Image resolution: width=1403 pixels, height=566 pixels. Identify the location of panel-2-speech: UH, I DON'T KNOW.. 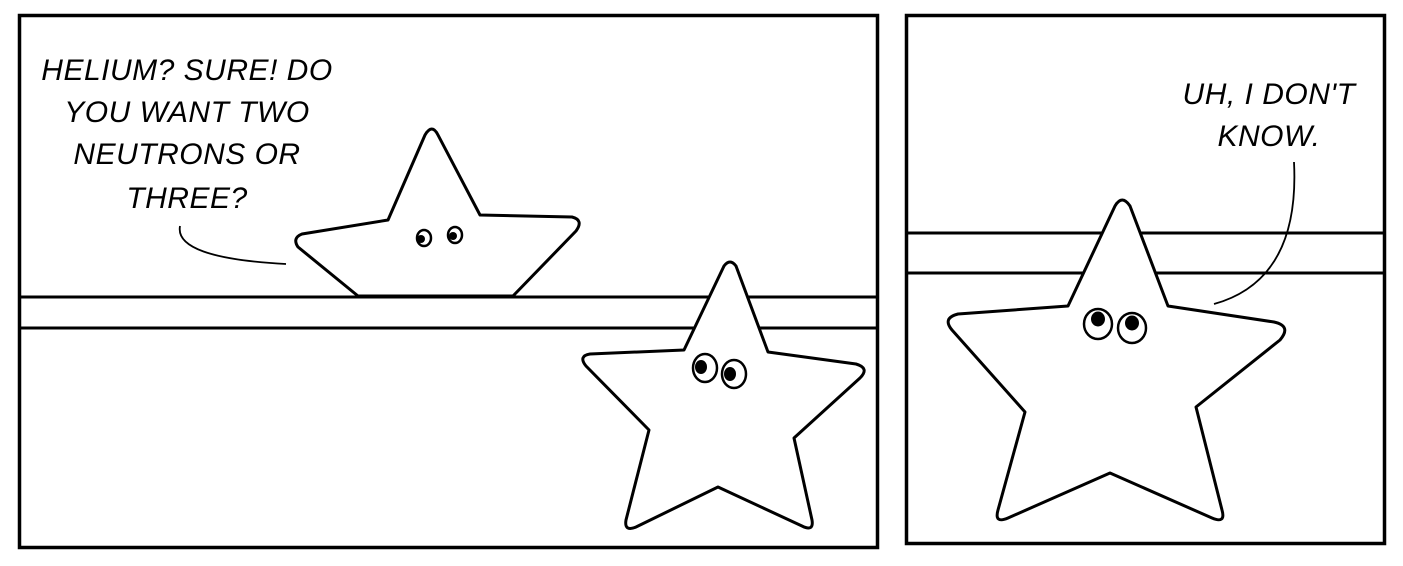
(1270, 191).